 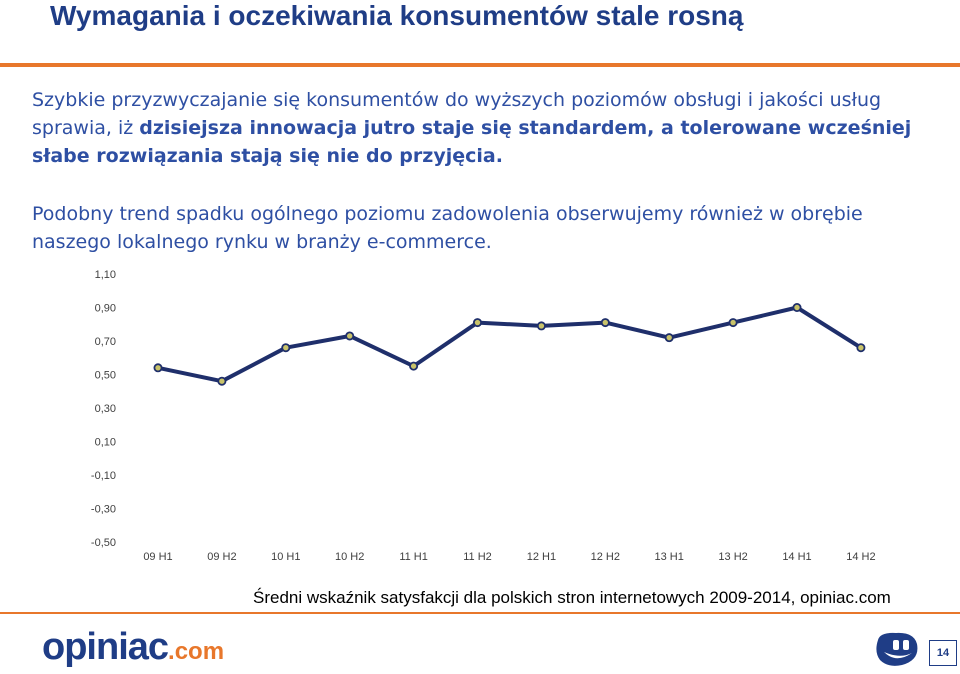 What do you see at coordinates (285, 557) in the screenshot?
I see `x-tick-label: 10 H1` at bounding box center [285, 557].